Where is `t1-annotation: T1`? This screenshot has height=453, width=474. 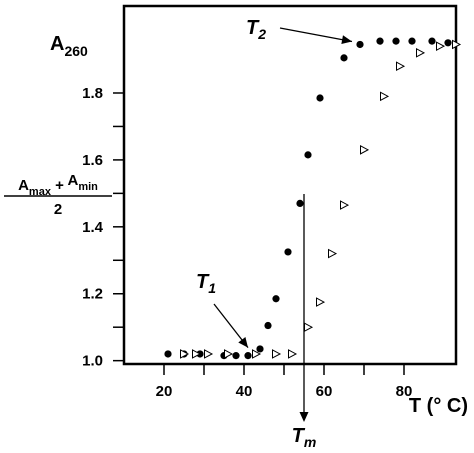
t1-annotation: T1 is located at coordinates (222, 310).